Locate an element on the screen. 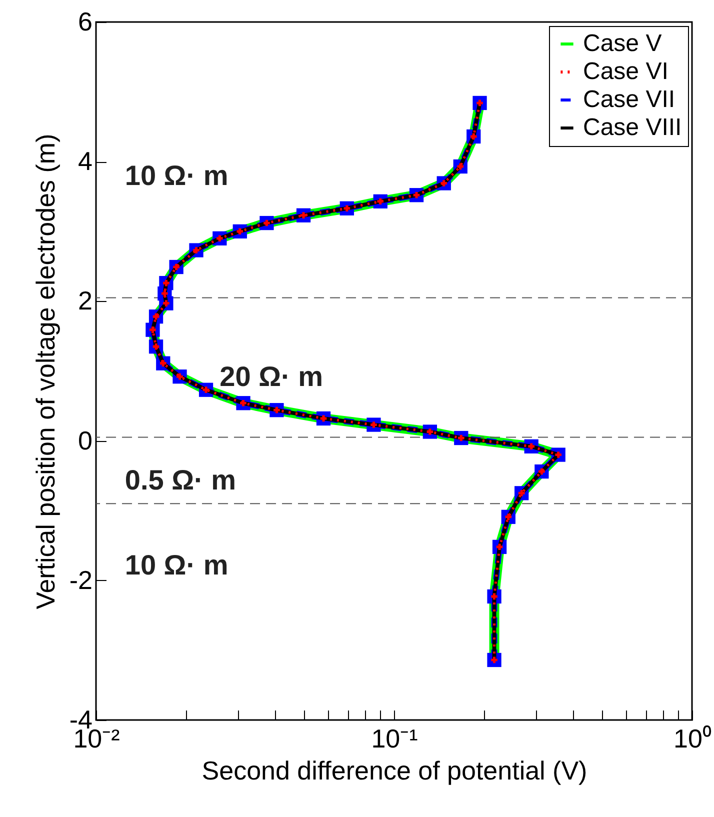 The height and width of the screenshot is (817, 714). x-tick-label: 10⁰ is located at coordinates (693, 739).